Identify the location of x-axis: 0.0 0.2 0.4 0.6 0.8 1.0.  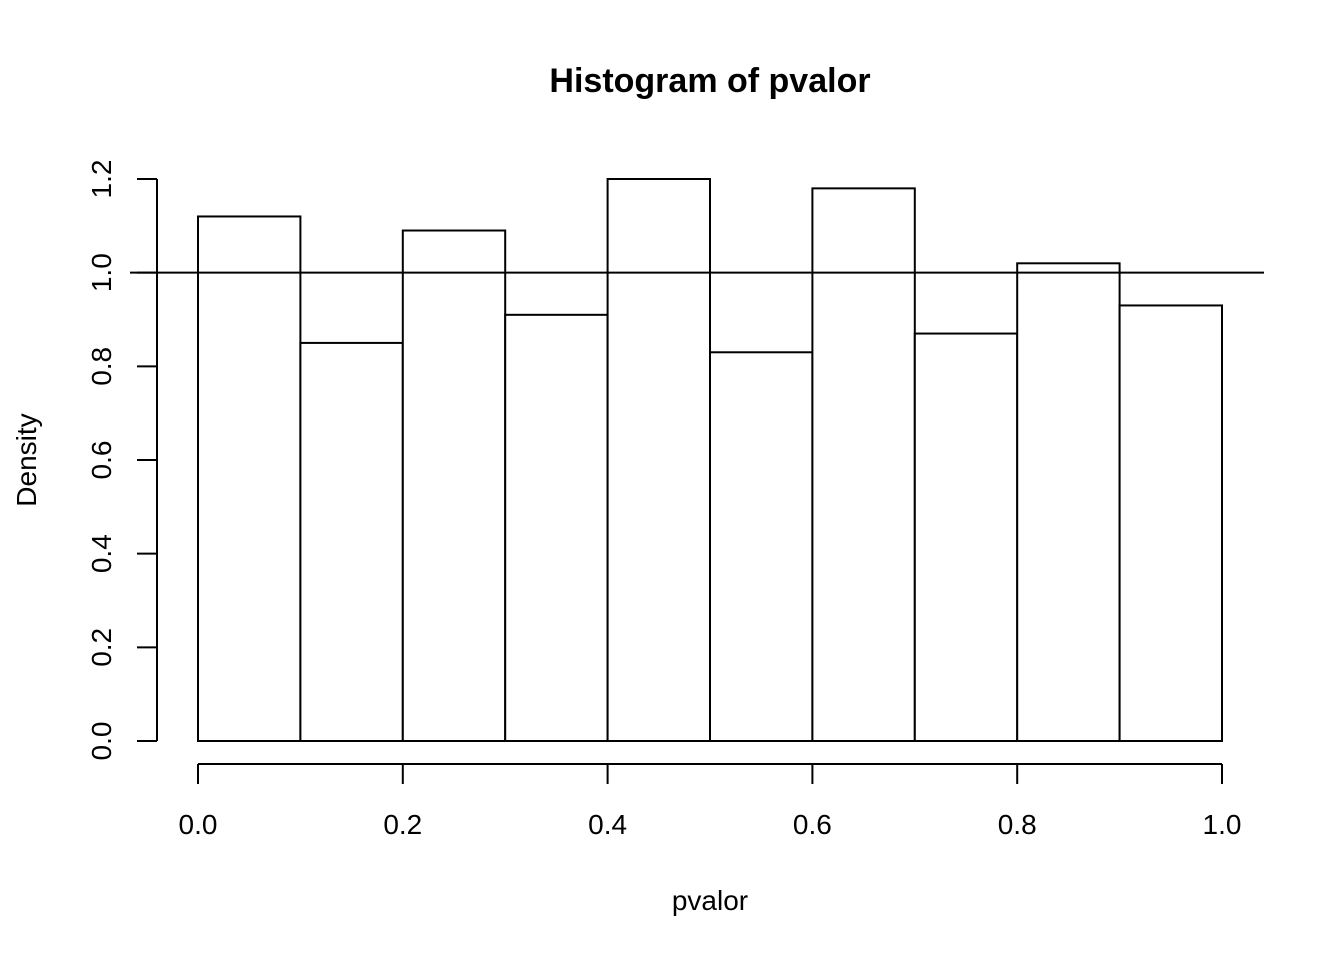
(710, 801).